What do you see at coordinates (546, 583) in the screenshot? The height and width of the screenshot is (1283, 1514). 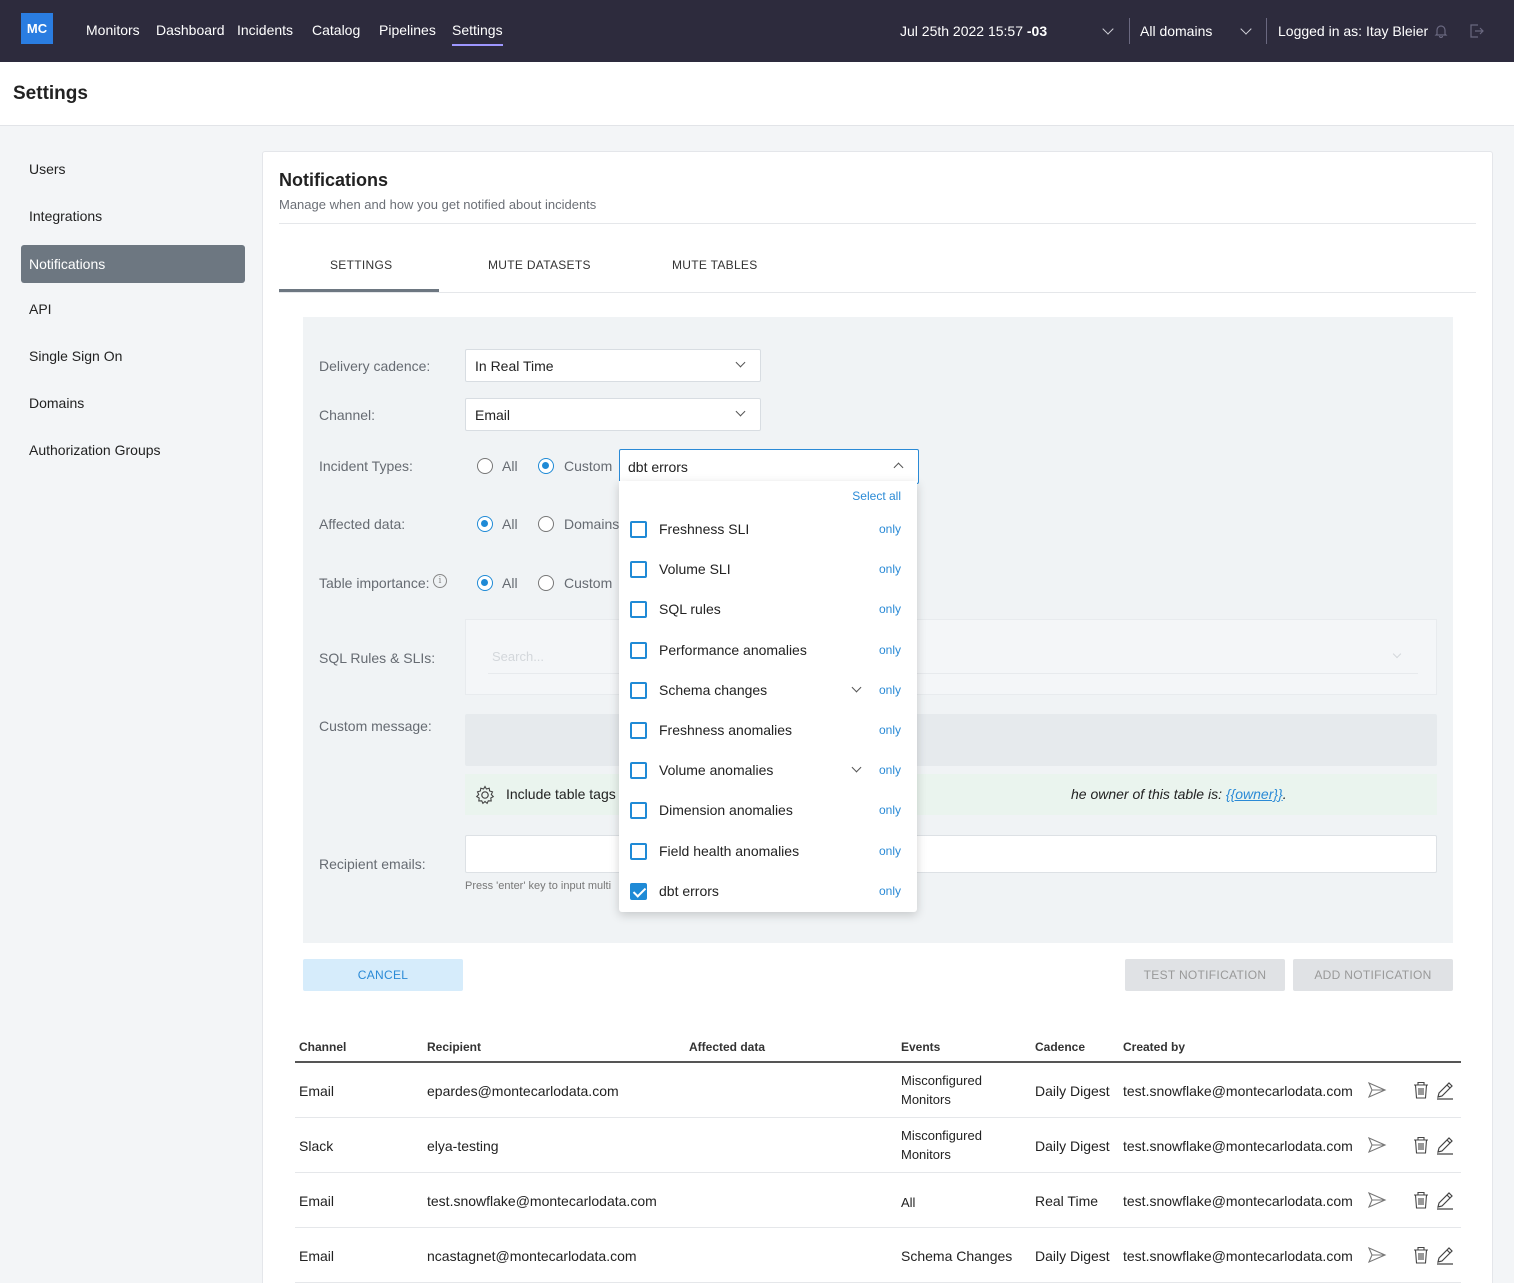 I see `importance-custom-radio` at bounding box center [546, 583].